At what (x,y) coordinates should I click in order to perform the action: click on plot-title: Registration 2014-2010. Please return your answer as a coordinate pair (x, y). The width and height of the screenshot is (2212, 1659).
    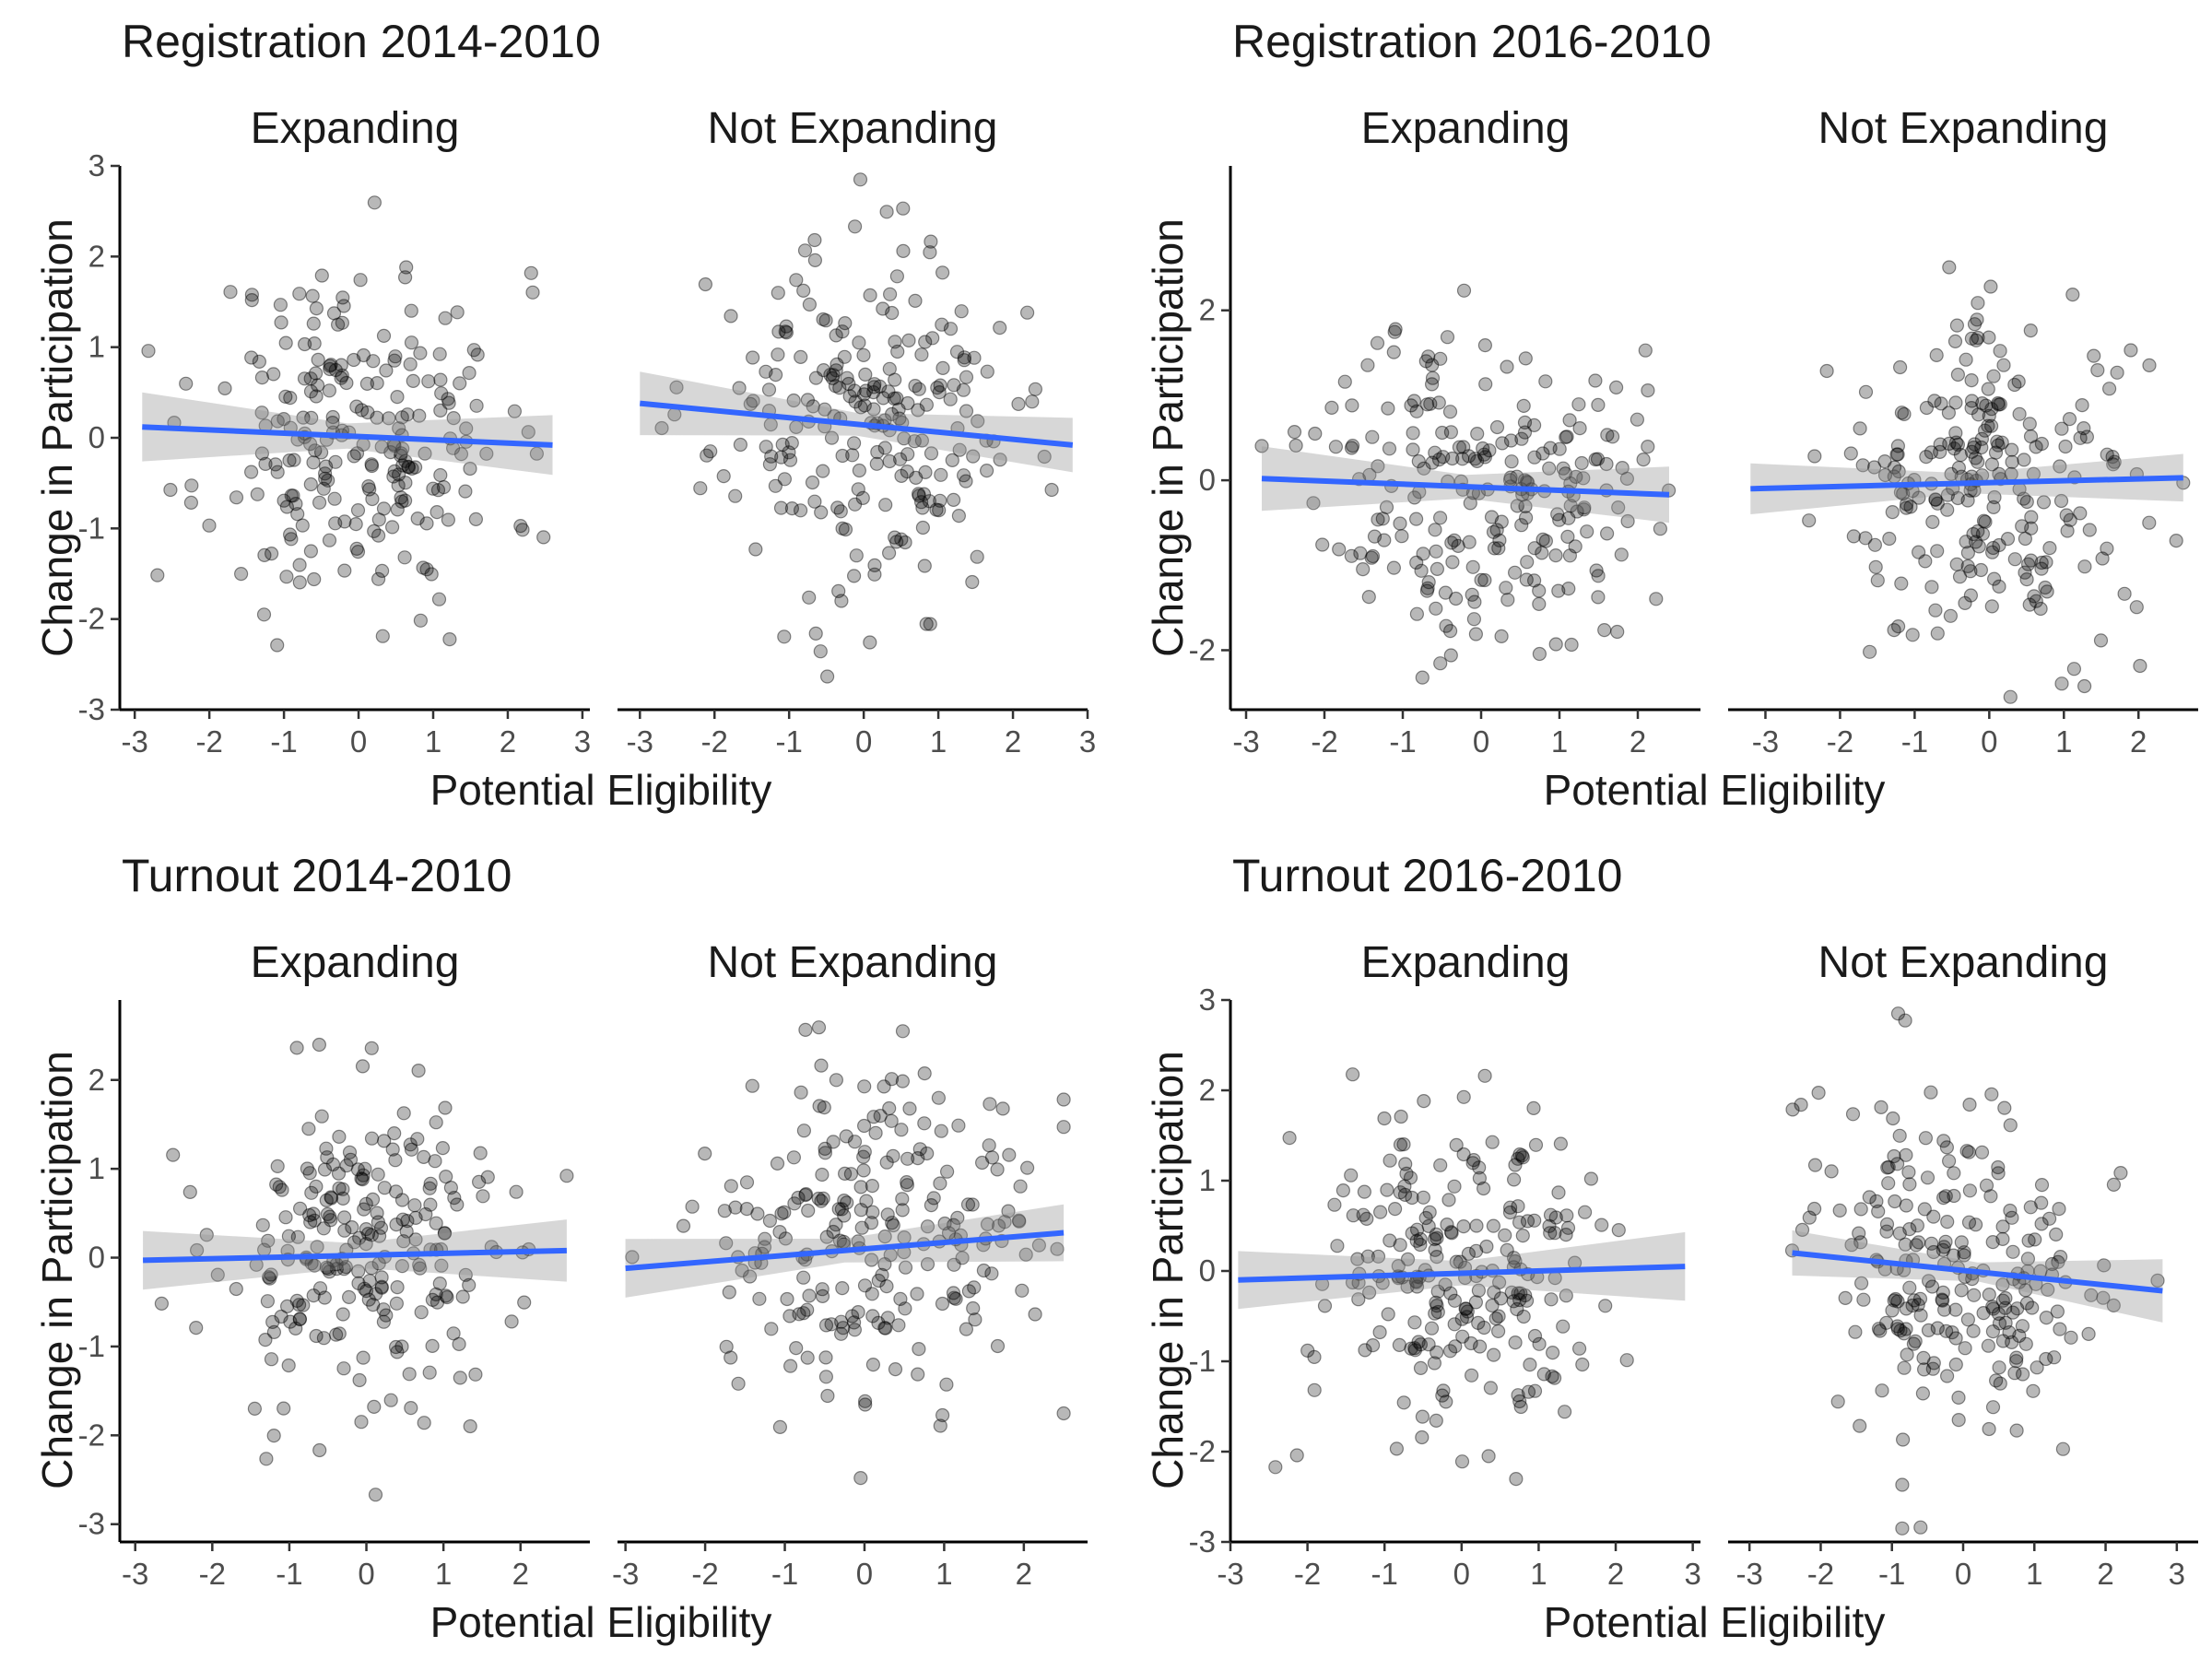
    Looking at the image, I should click on (361, 41).